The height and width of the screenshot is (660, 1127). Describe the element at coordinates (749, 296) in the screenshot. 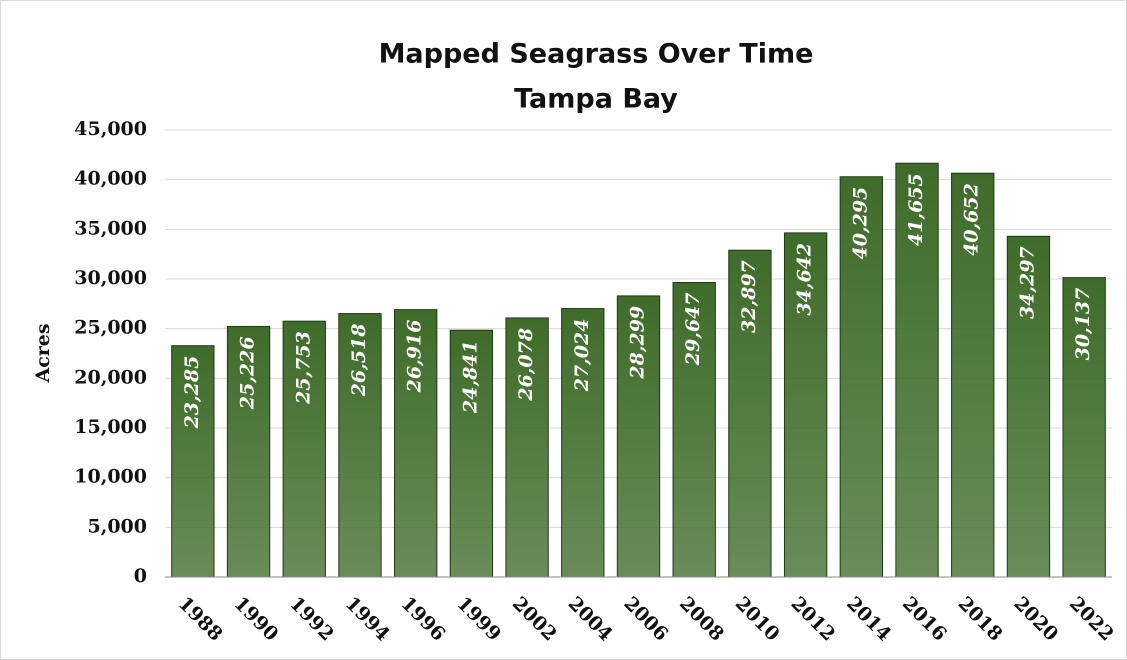

I see `data-label: 32,897` at that location.